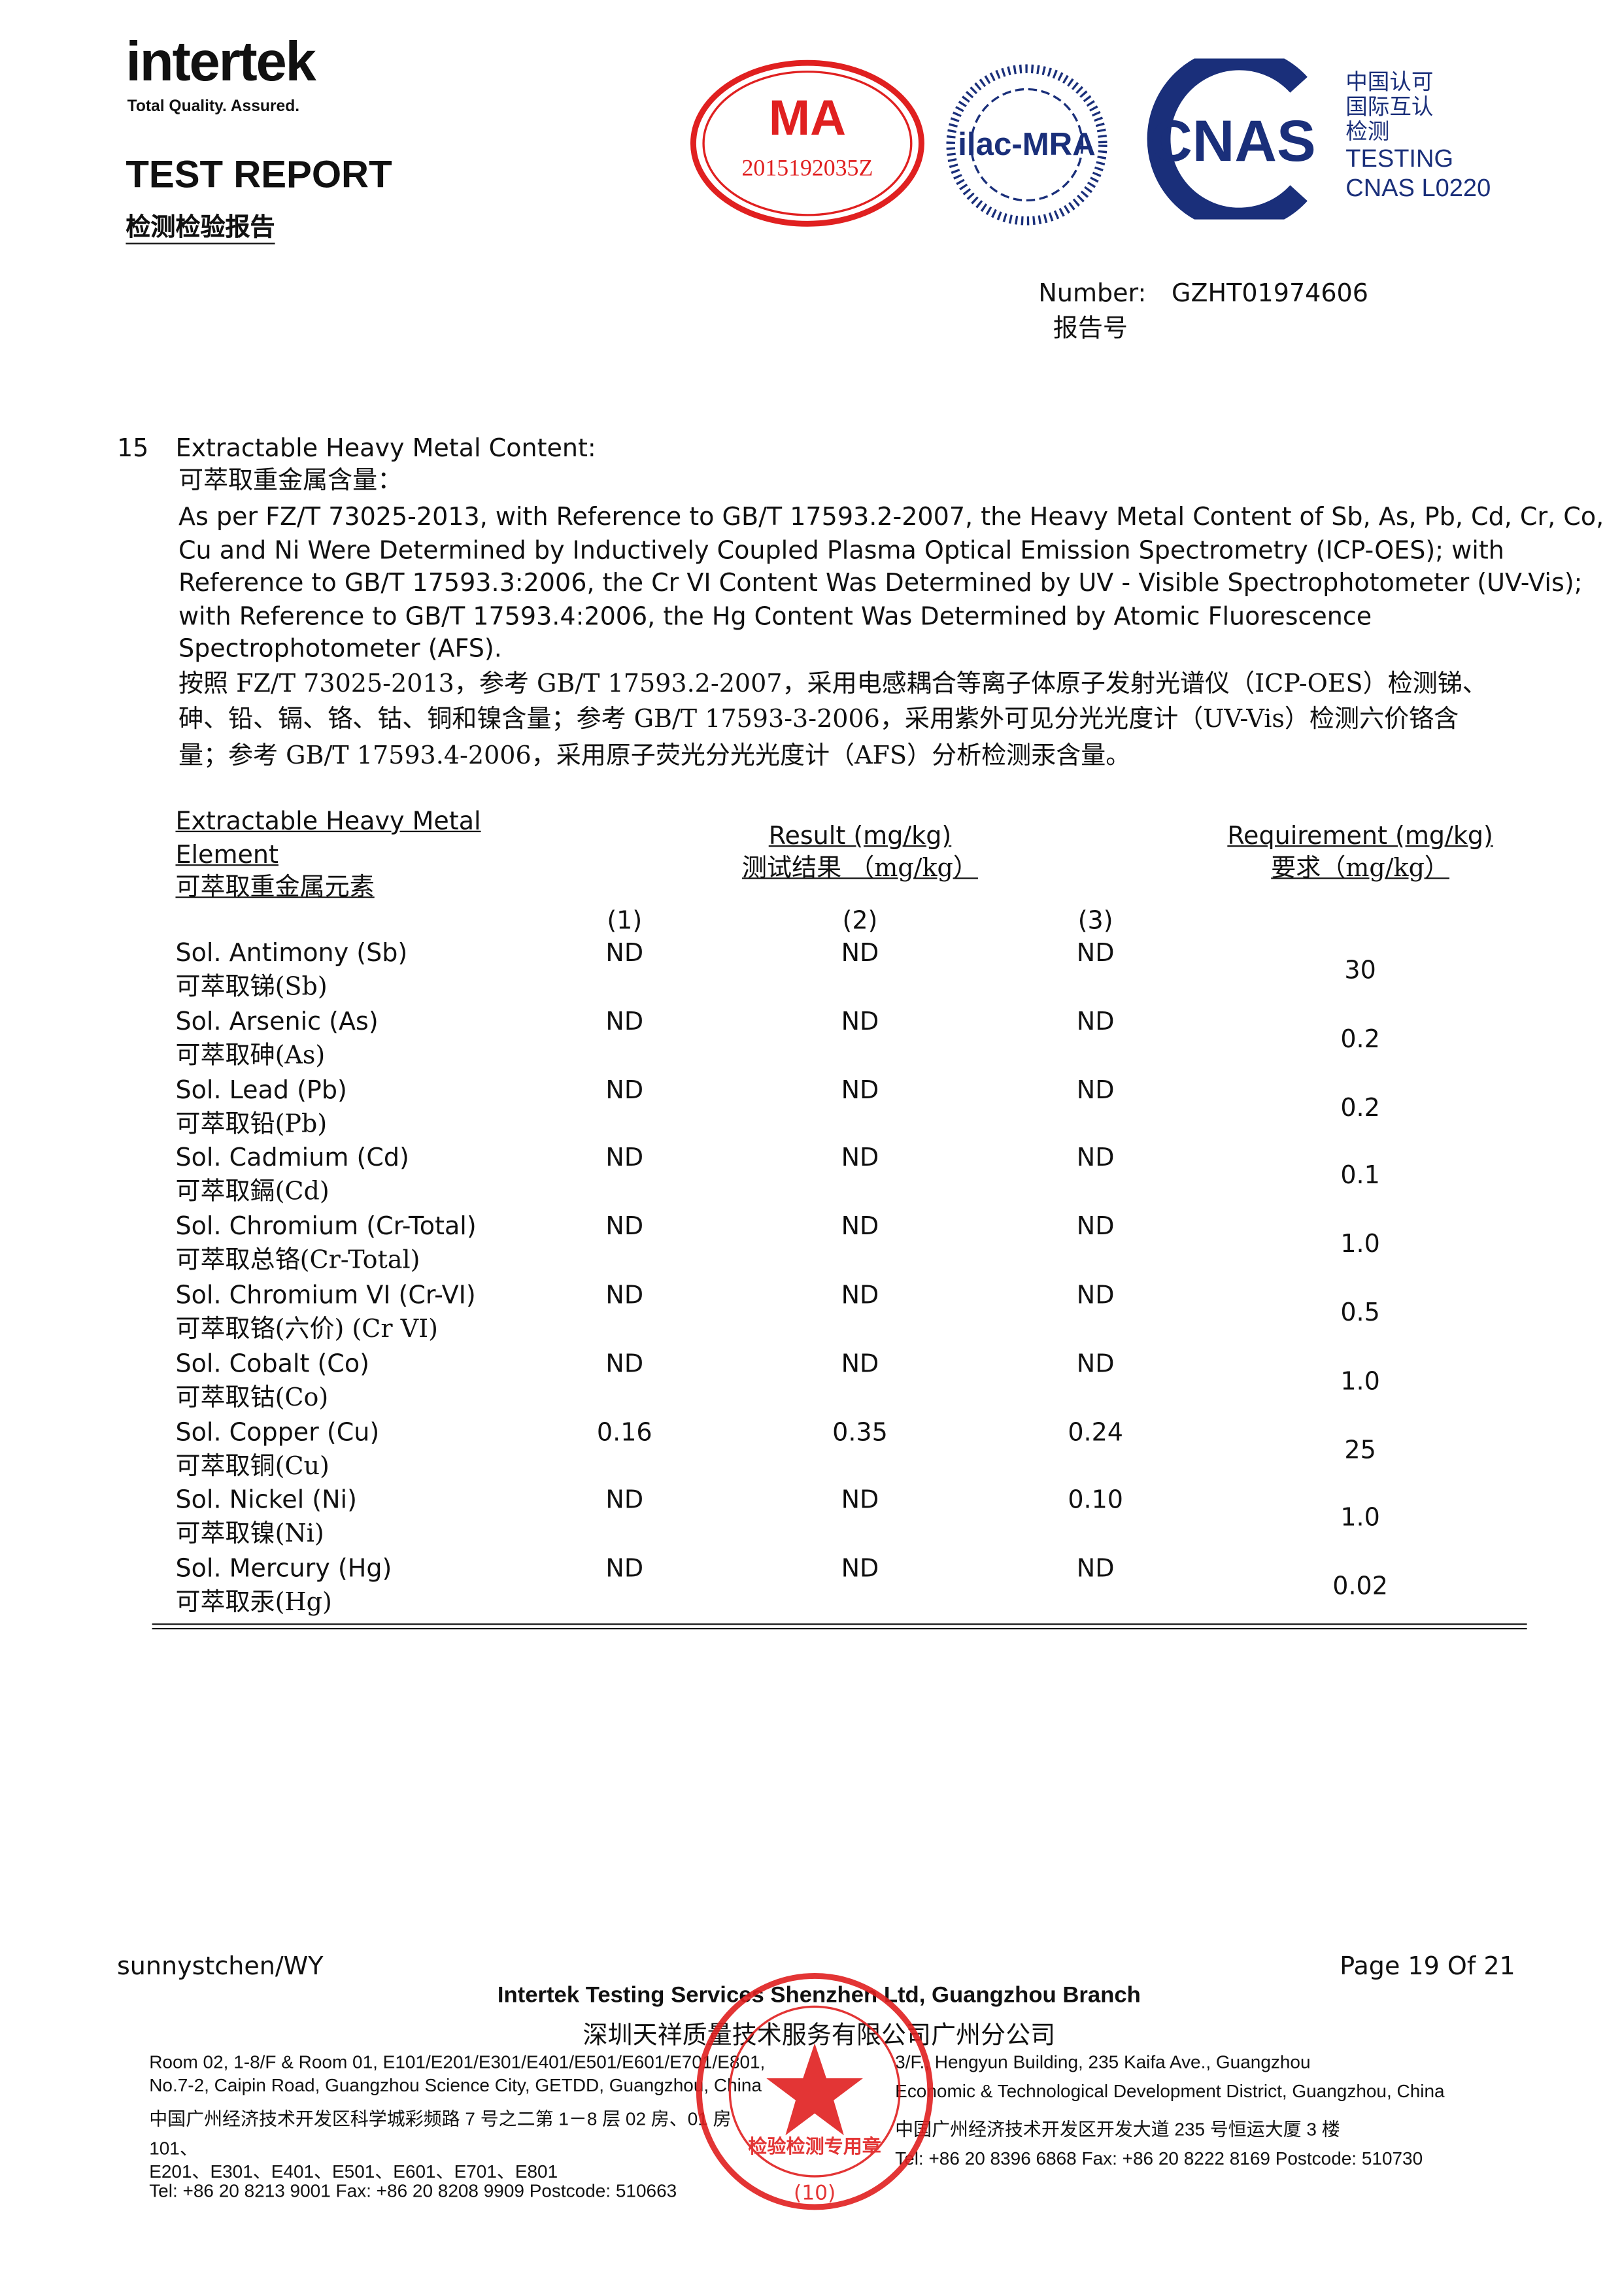 This screenshot has height=2296, width=1622. Describe the element at coordinates (624, 1432) in the screenshot. I see `result-cell: 0.16` at that location.